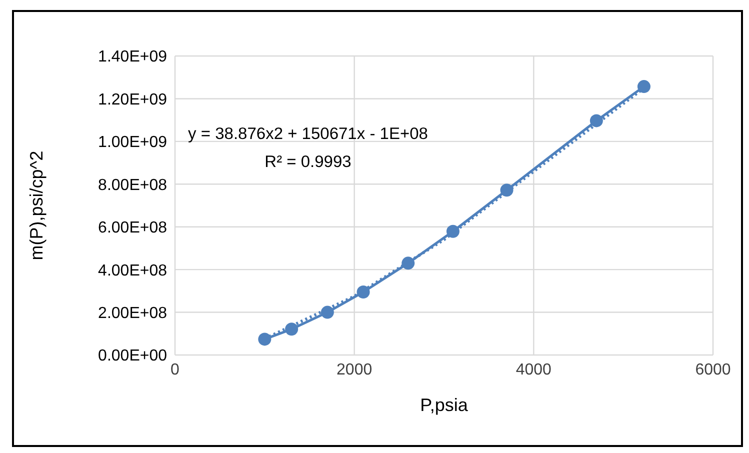 The image size is (749, 453). I want to click on x-tick-label: 6000, so click(713, 369).